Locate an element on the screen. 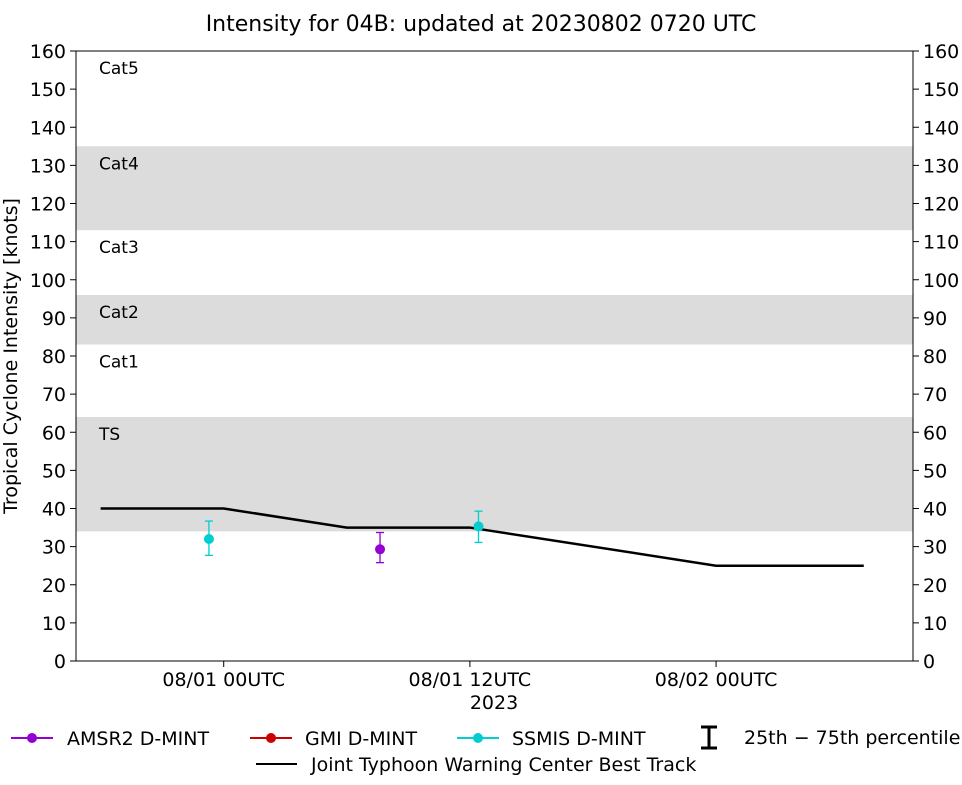  legend-best-track-label: Joint Typhoon Warning Center Best Track is located at coordinates (503, 765).